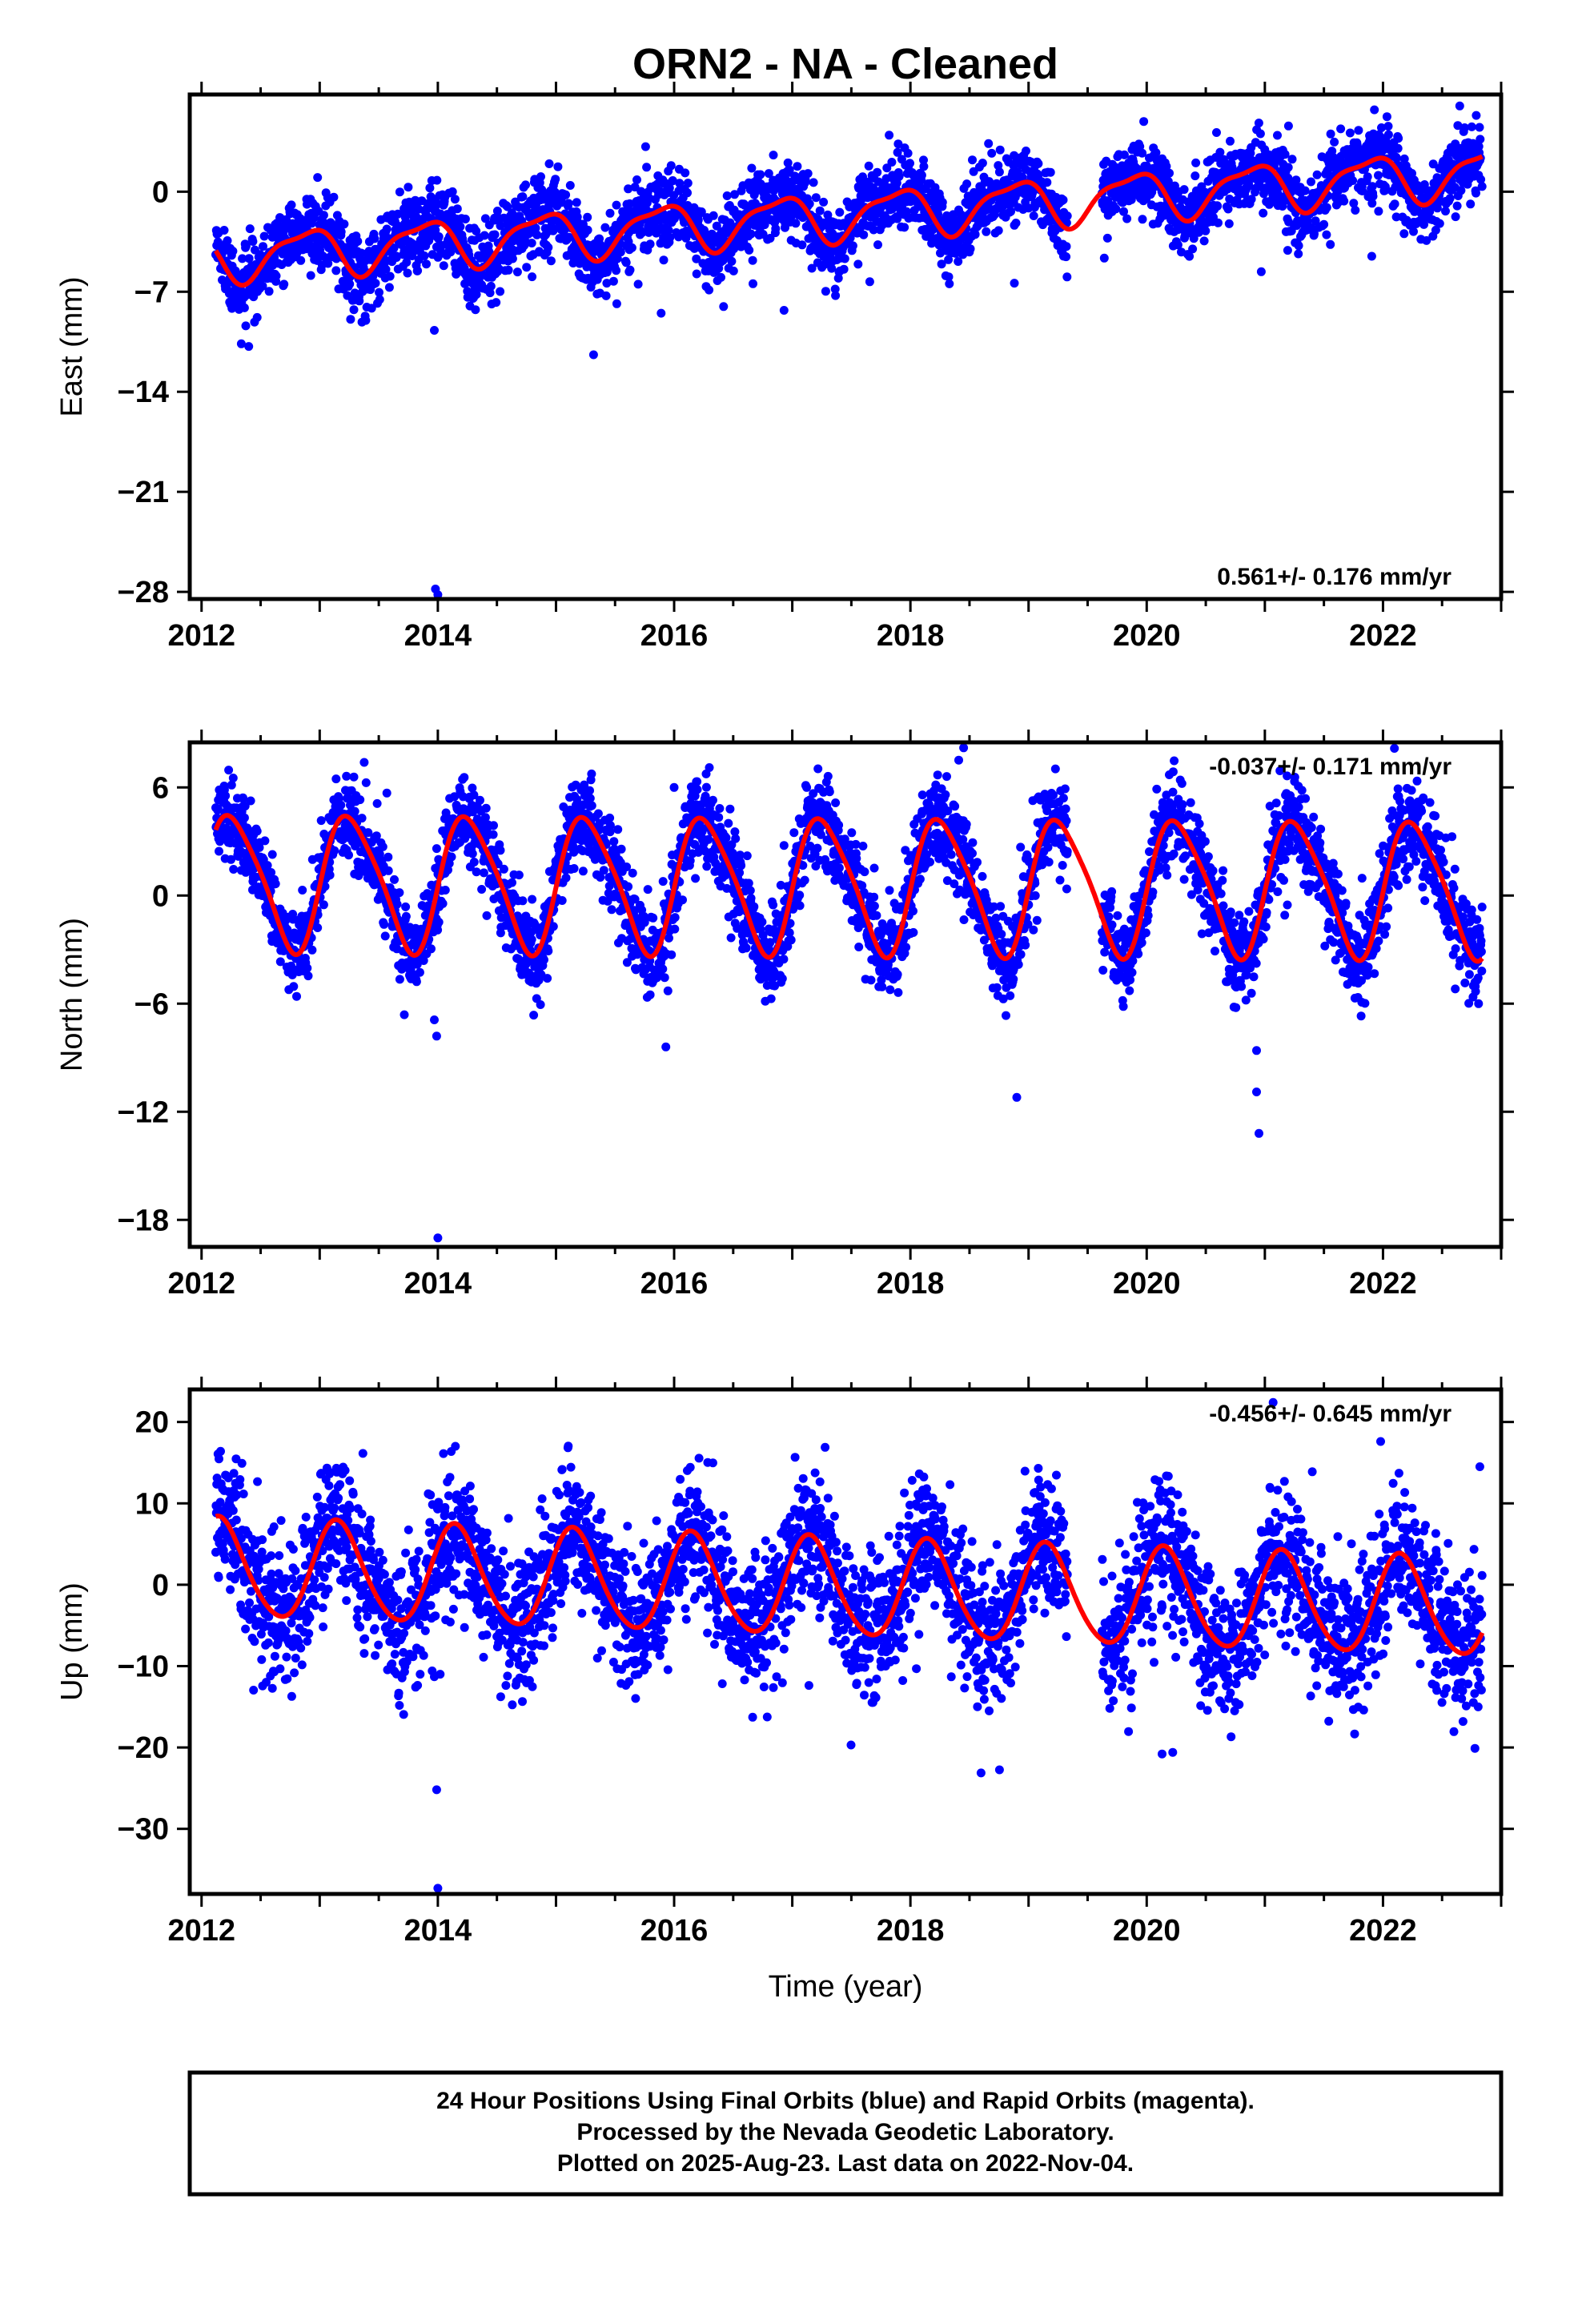 The width and height of the screenshot is (1582, 2324). I want to click on east-x-tick-label: 2016, so click(674, 636).